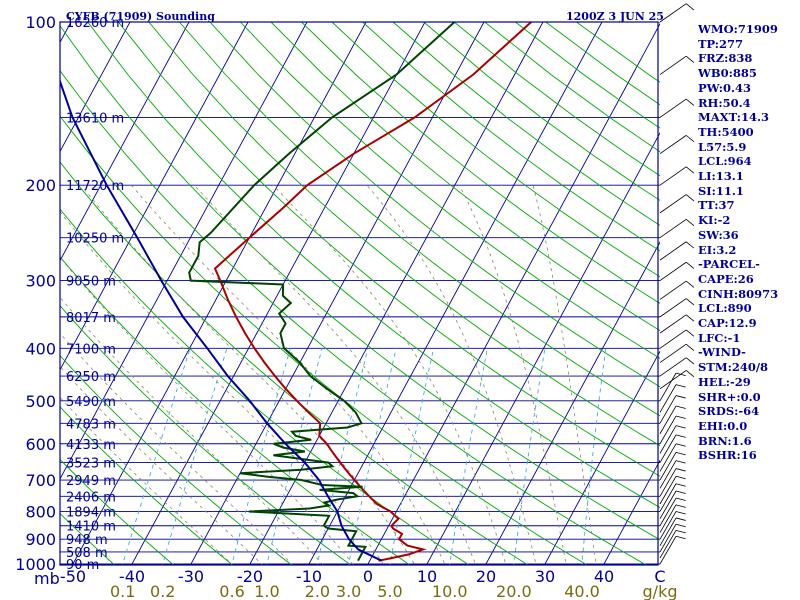 This screenshot has width=800, height=600. What do you see at coordinates (40, 480) in the screenshot?
I see `pressure-tick-label: 700` at bounding box center [40, 480].